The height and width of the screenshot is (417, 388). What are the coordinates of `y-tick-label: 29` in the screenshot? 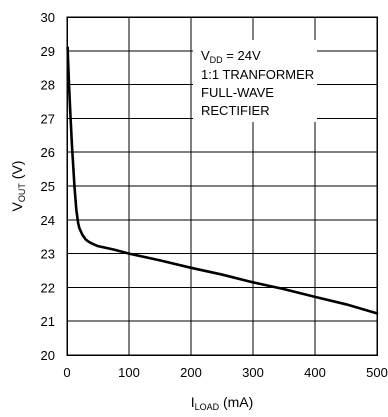 It's located at (48, 51).